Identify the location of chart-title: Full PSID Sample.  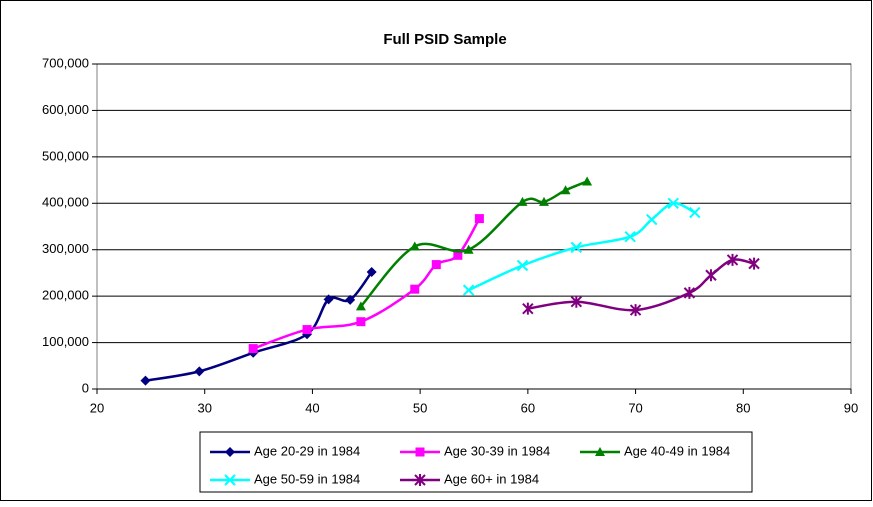
(444, 39).